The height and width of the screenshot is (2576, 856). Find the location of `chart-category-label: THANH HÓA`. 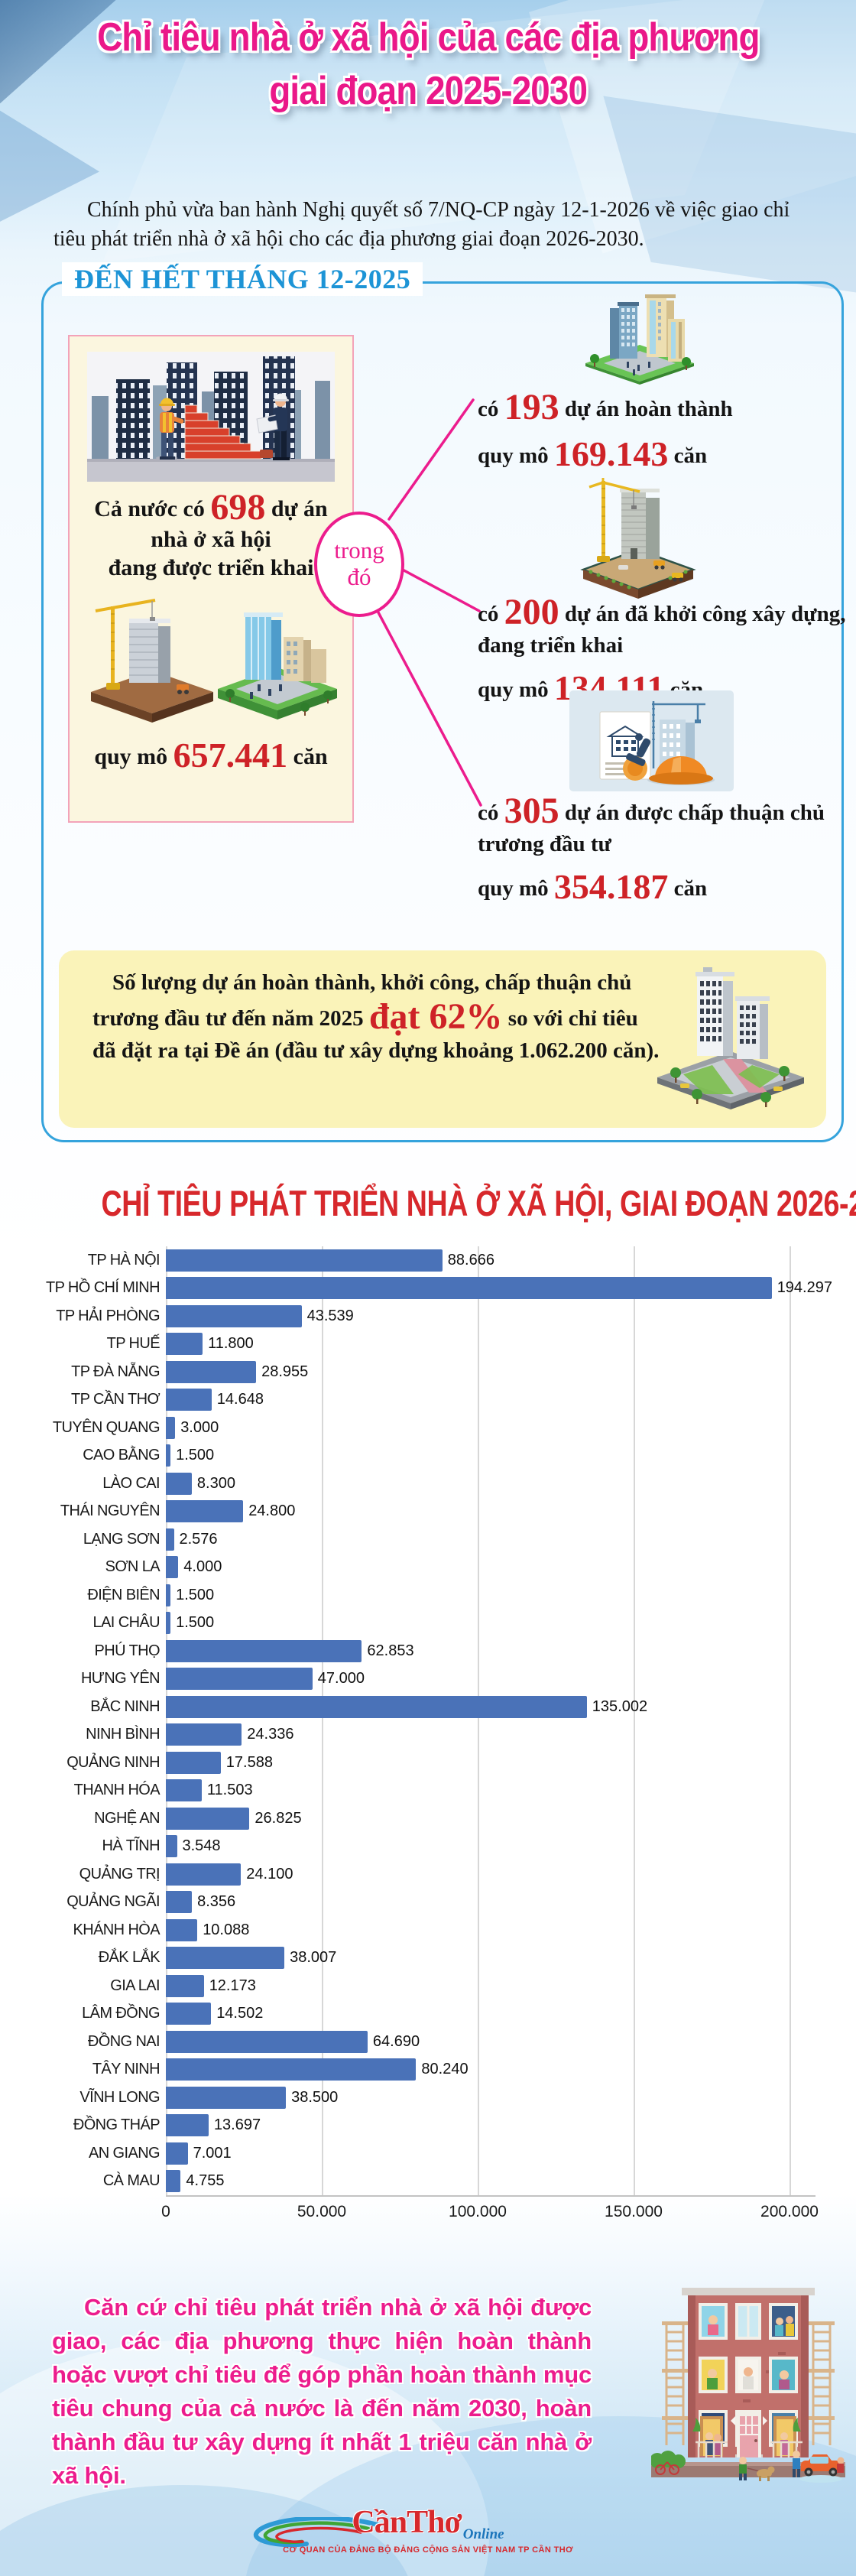

chart-category-label: THANH HÓA is located at coordinates (116, 1791).